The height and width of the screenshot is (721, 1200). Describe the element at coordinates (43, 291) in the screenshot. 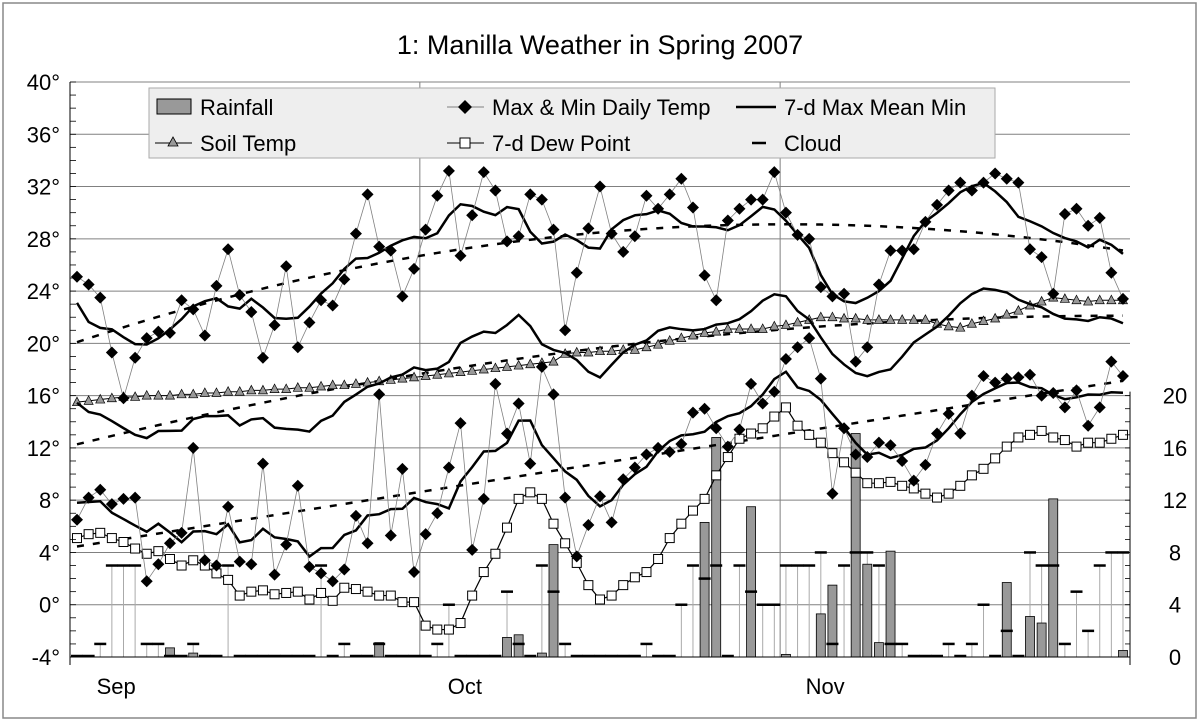

I see `left-tick-label: 24°` at that location.